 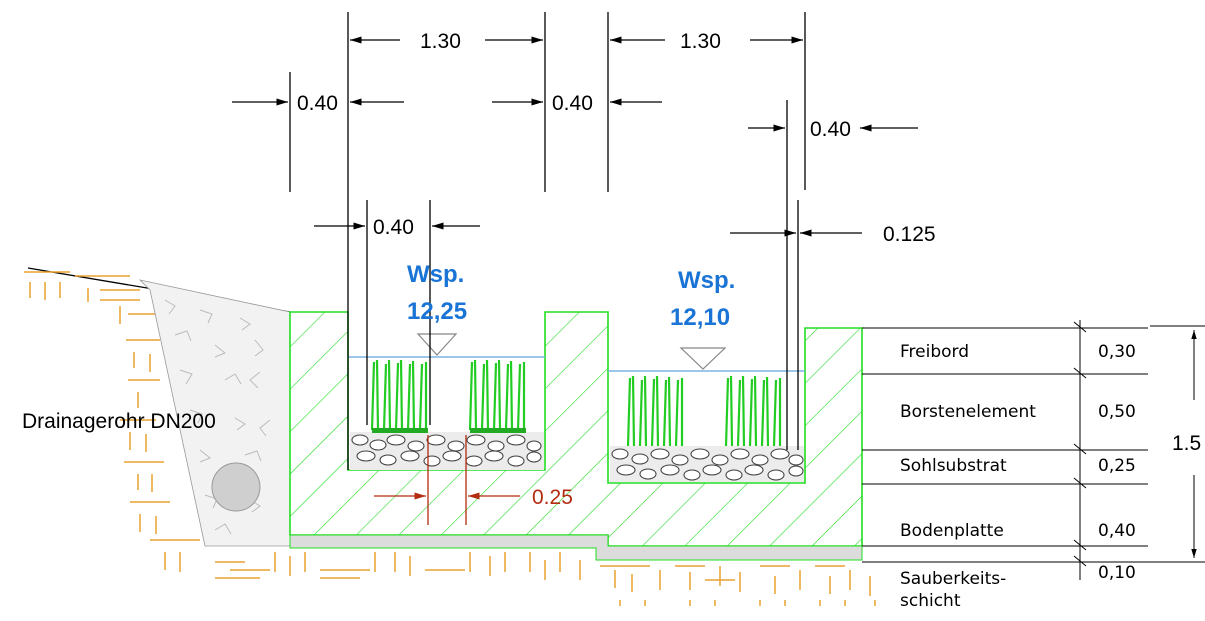 What do you see at coordinates (236, 487) in the screenshot?
I see `drain-pipe-icon` at bounding box center [236, 487].